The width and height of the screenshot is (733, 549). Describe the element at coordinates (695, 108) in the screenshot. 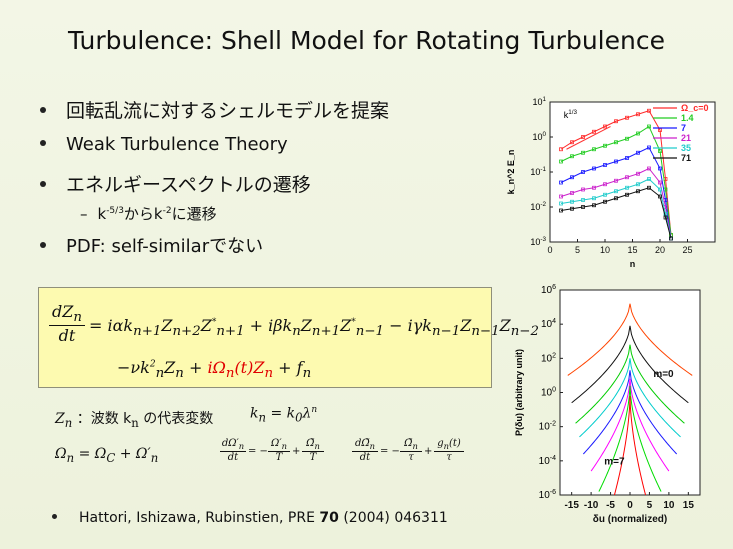

I see `legend-label: Ω_c=0` at that location.